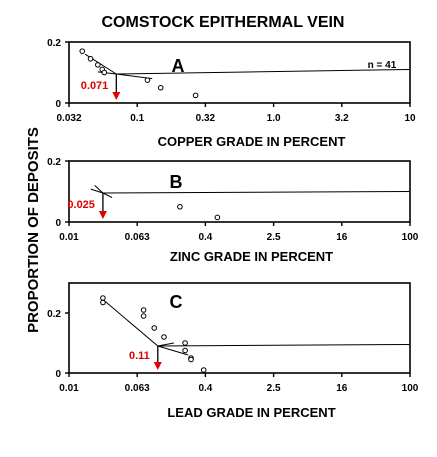 The width and height of the screenshot is (437, 457). I want to click on panel-a-x-tick-label: 0.32, so click(206, 118).